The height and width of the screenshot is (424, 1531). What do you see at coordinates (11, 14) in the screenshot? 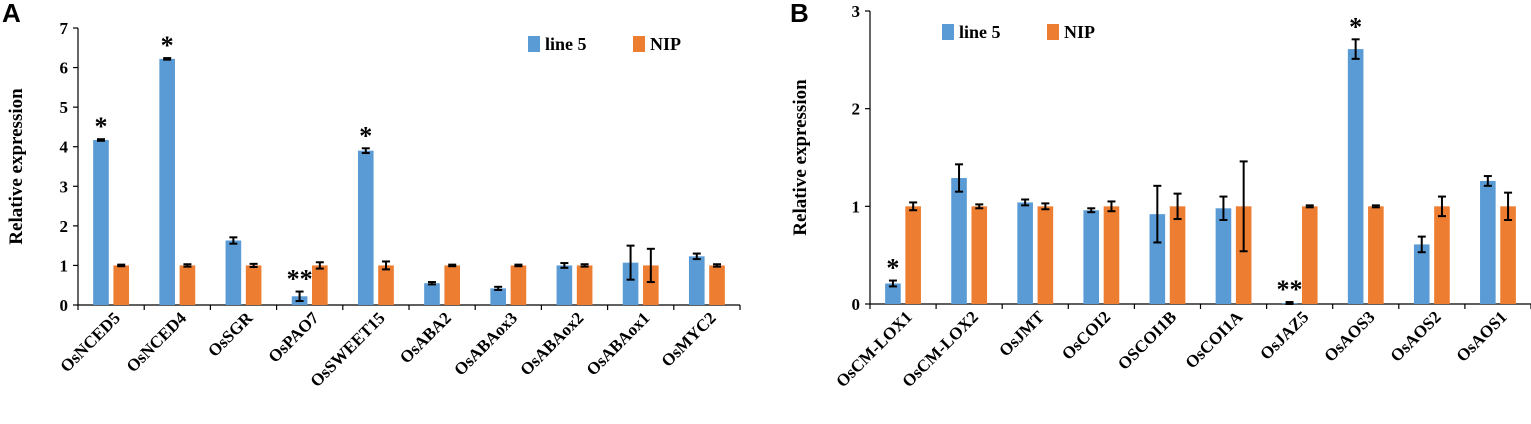
I see `panel-label: A` at bounding box center [11, 14].